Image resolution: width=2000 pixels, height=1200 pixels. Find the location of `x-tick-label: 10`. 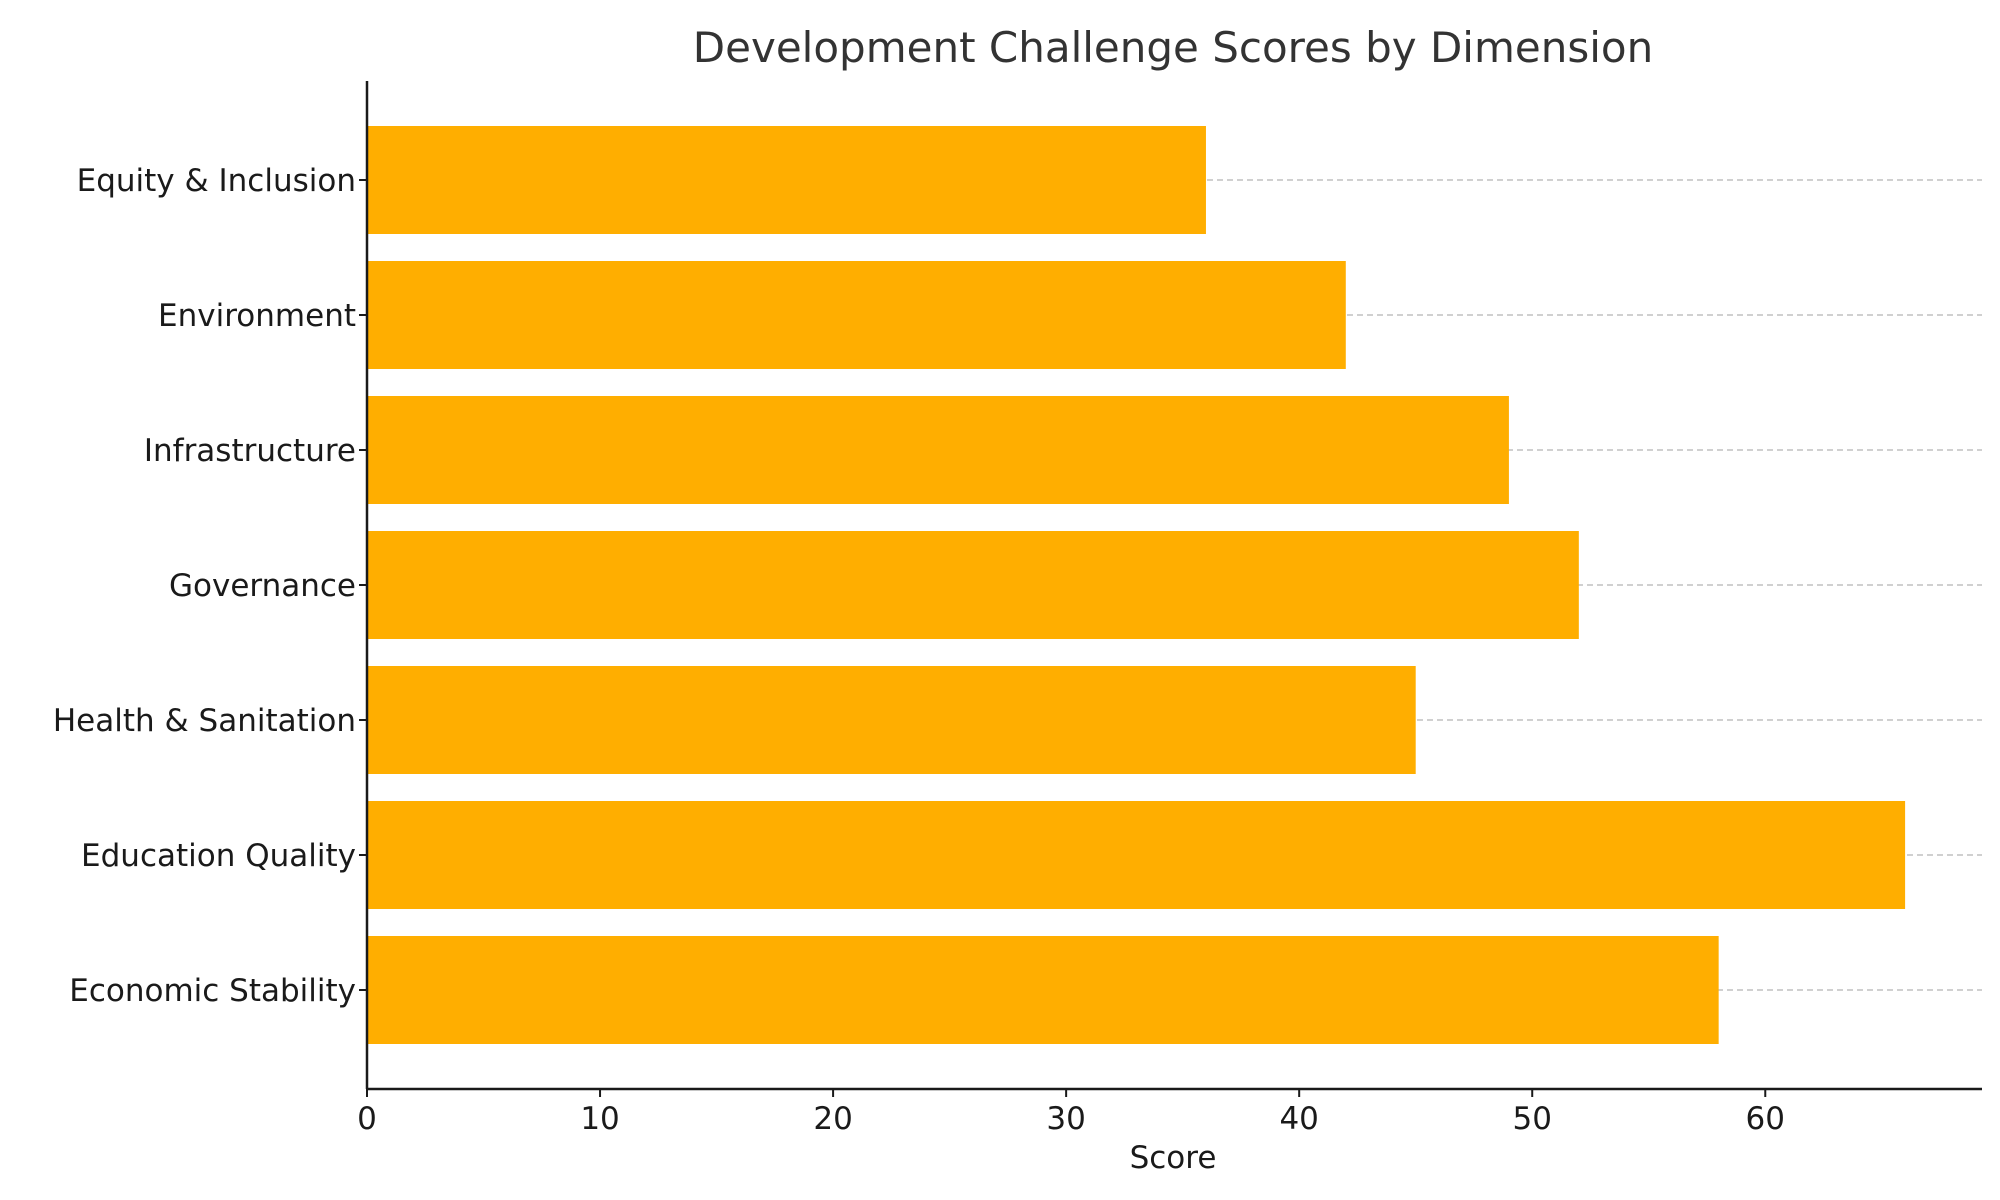

x-tick-label: 10 is located at coordinates (599, 1119).